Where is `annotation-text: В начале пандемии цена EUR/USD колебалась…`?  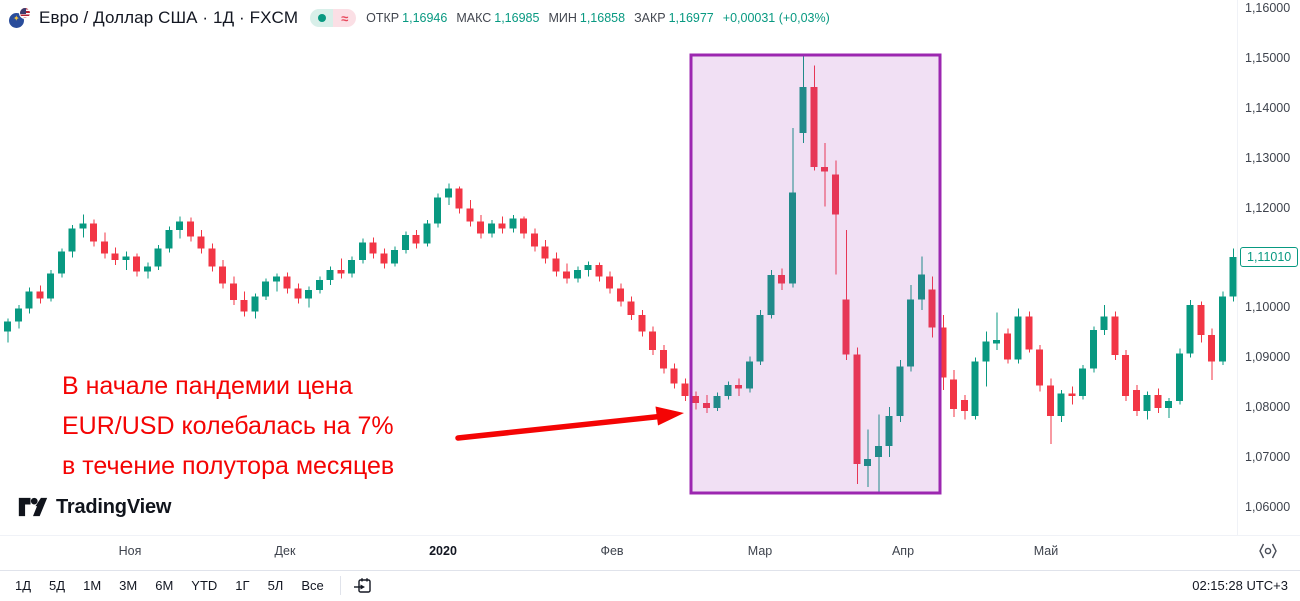
annotation-text: В начале пандемии цена EUR/USD колебалась… is located at coordinates (228, 426).